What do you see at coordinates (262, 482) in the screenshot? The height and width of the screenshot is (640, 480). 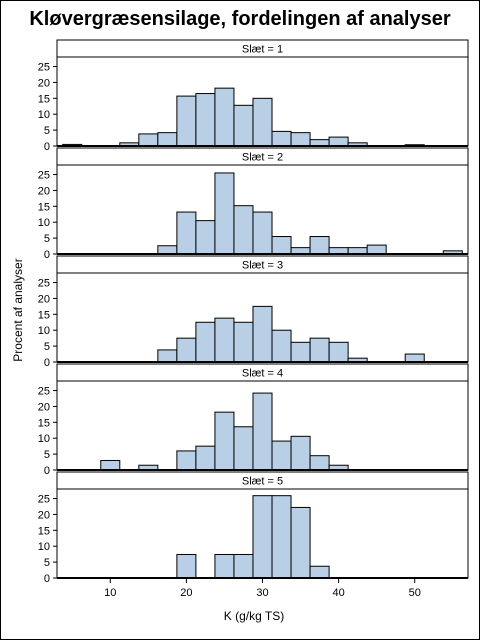 I see `panel-label: Slæt = 5` at bounding box center [262, 482].